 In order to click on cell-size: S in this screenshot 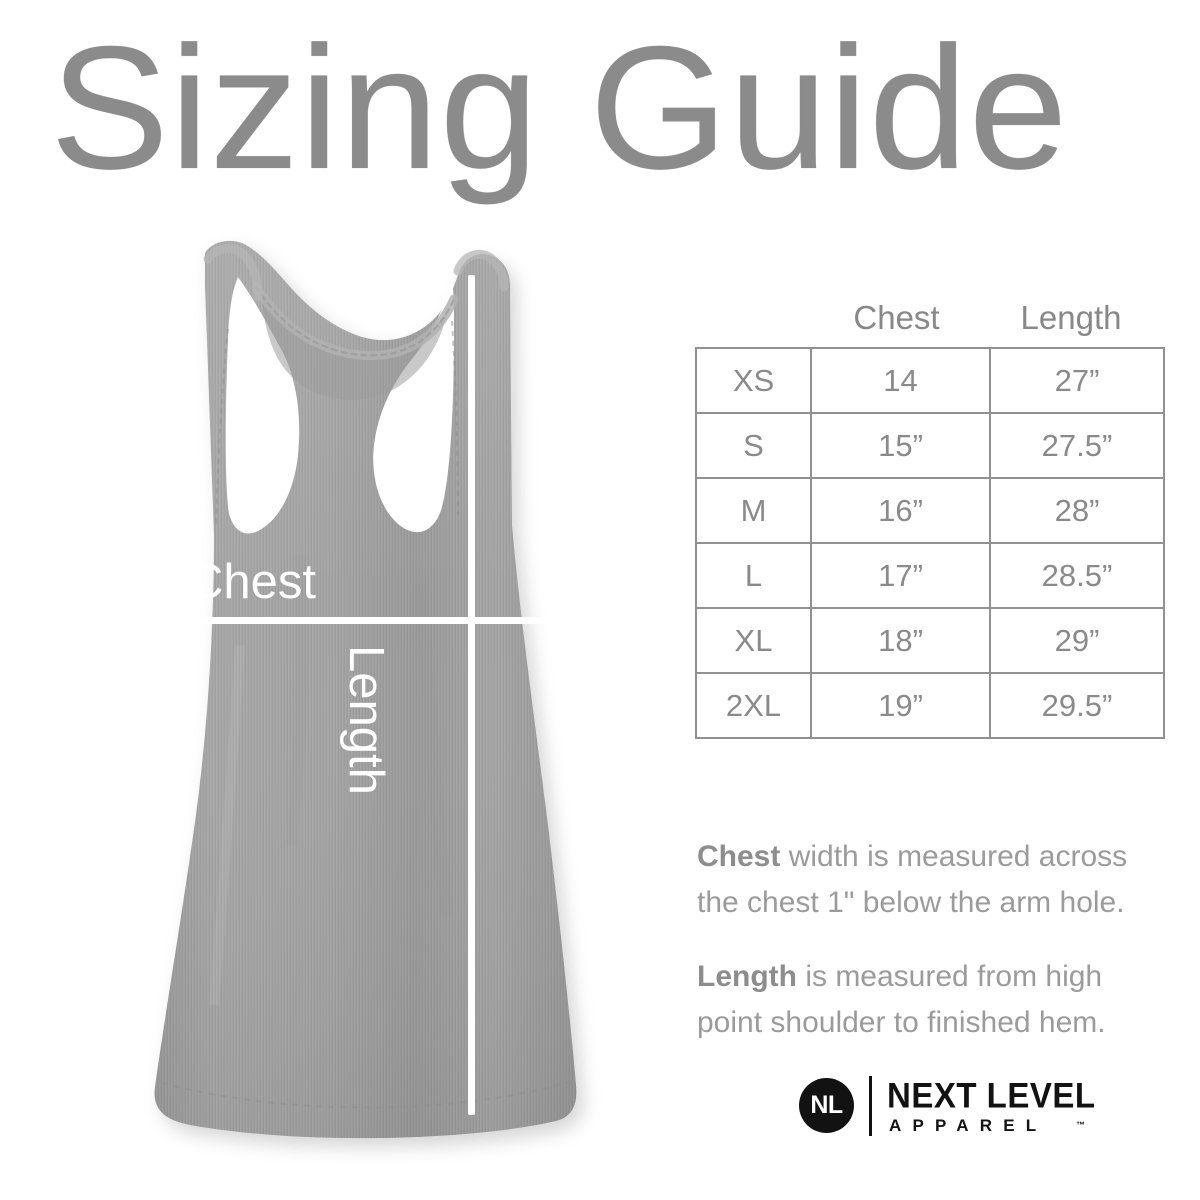, I will do `click(753, 445)`.